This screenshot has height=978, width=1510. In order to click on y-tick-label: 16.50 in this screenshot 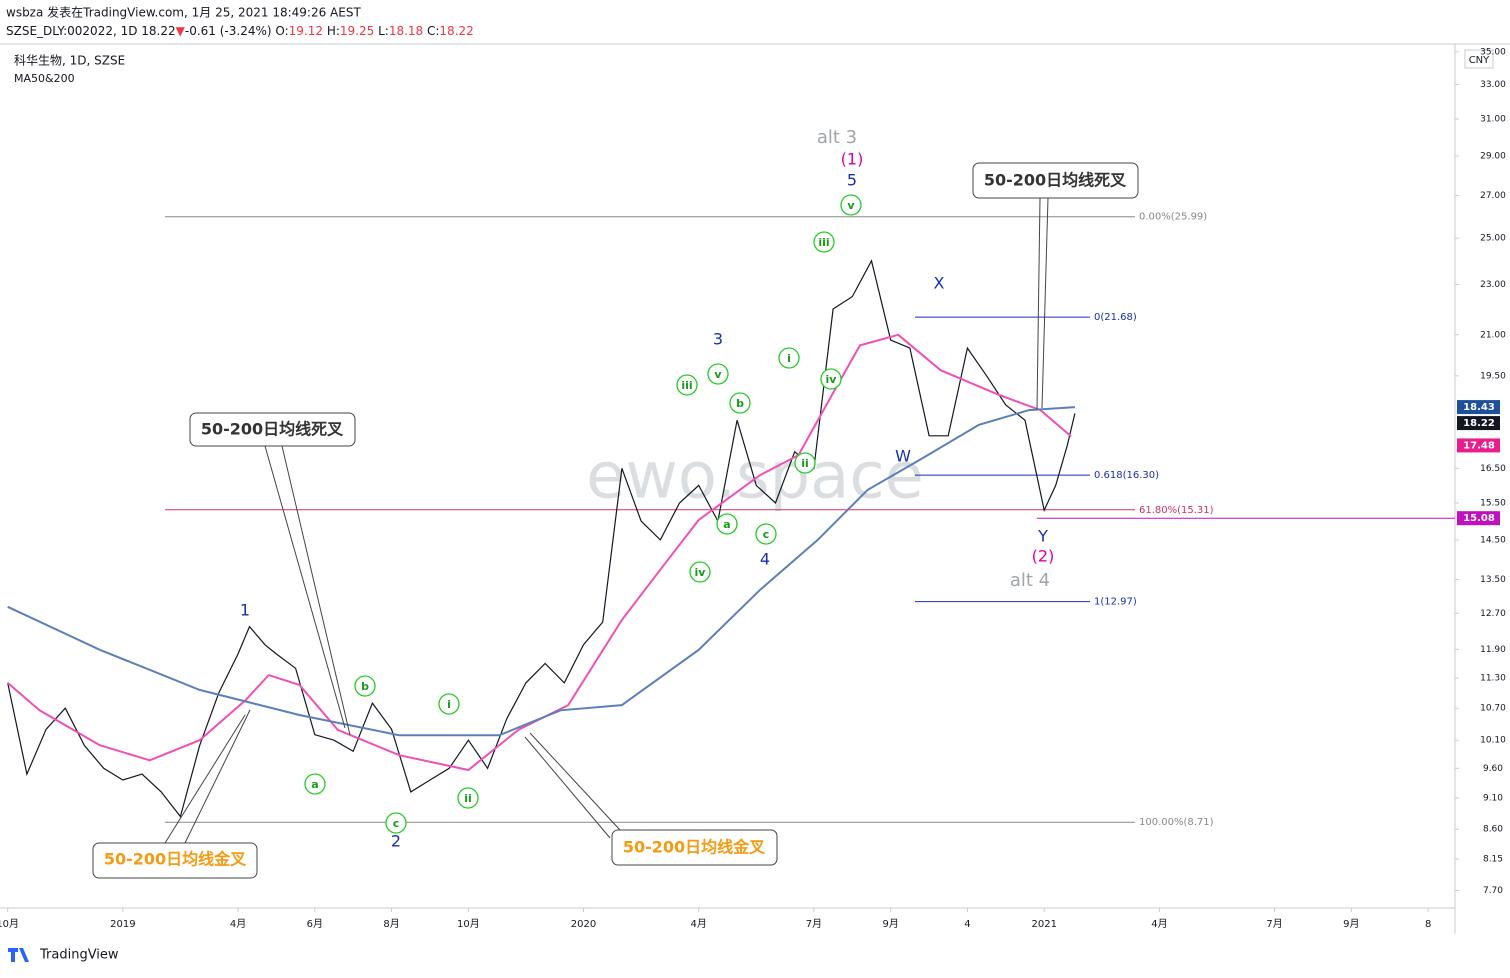, I will do `click(1493, 469)`.